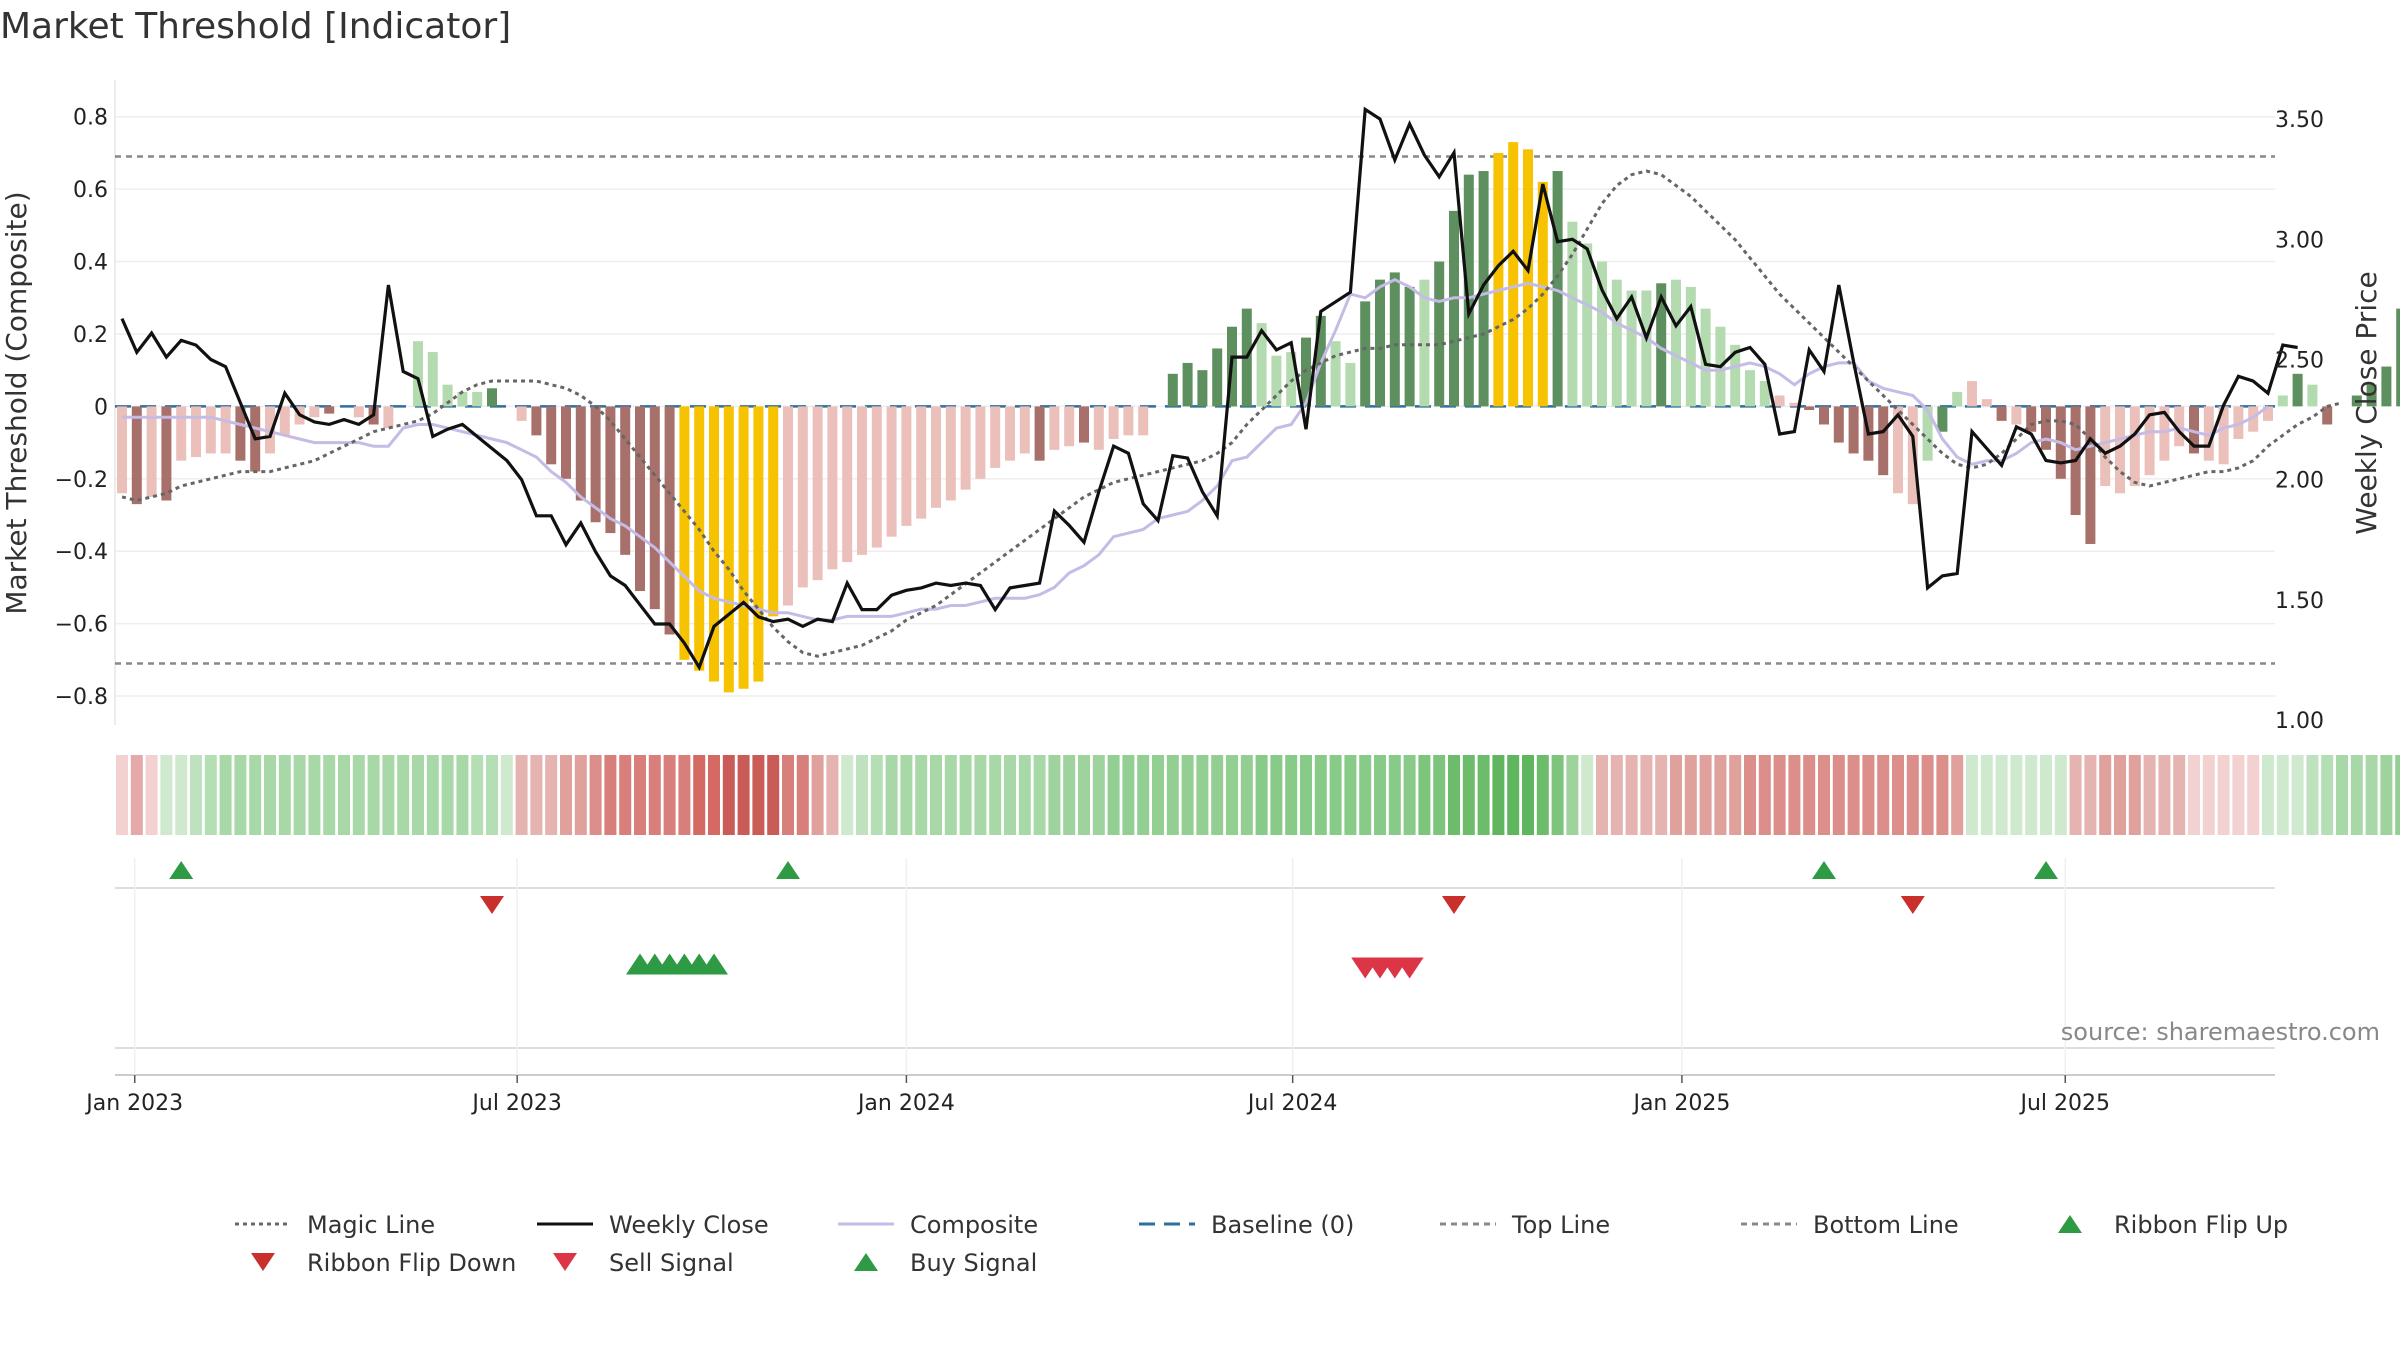  Describe the element at coordinates (2299, 361) in the screenshot. I see `y2-tick-label: 2.50` at that location.